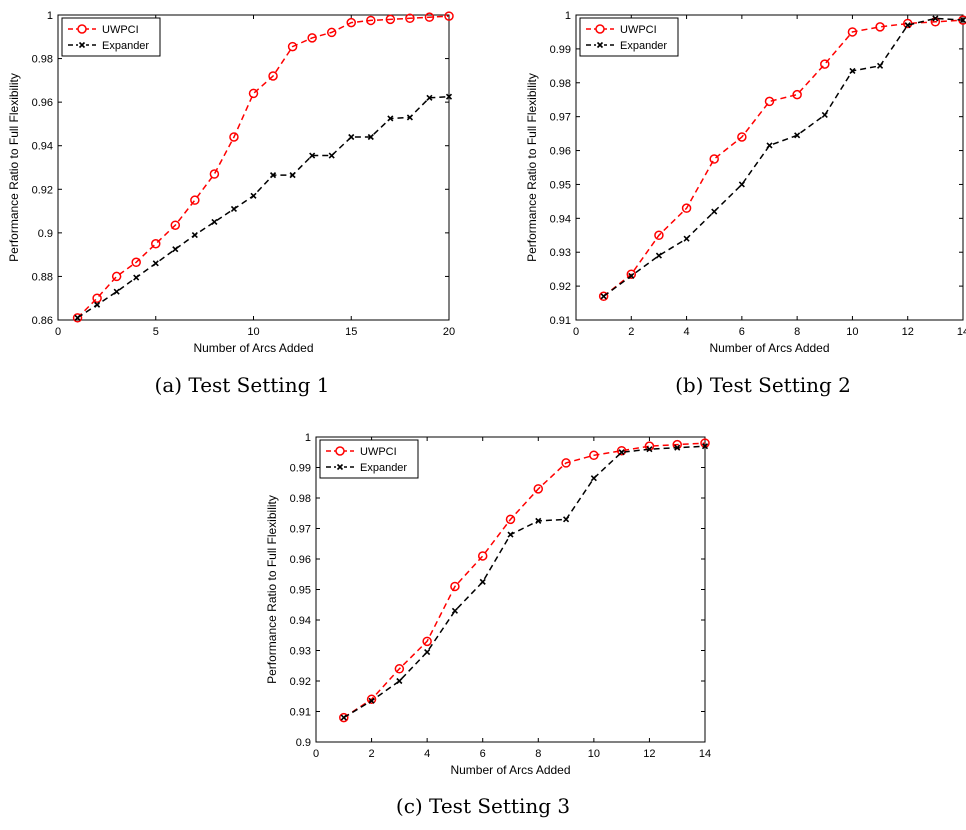  I want to click on chart-2-xtick-label: 6, so click(742, 332).